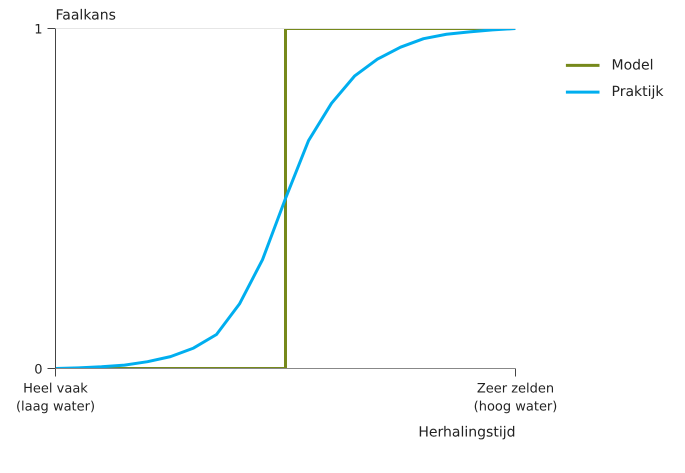  Describe the element at coordinates (638, 92) in the screenshot. I see `legend-label: Praktijk` at that location.